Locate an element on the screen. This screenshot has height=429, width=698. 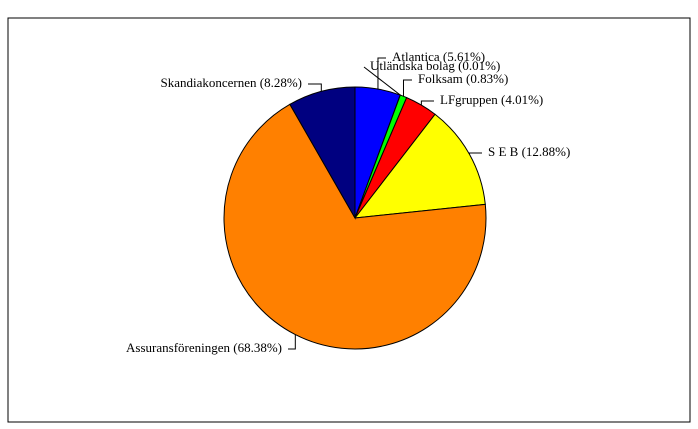
slice-label: Utländska bolag (0.01%) is located at coordinates (435, 65).